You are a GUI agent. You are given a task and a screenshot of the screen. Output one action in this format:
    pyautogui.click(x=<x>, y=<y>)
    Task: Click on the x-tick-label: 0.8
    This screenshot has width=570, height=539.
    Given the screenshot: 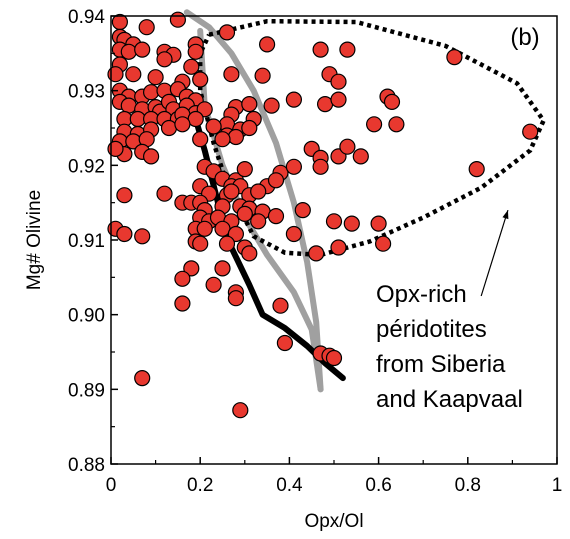 What is the action you would take?
    pyautogui.click(x=468, y=485)
    